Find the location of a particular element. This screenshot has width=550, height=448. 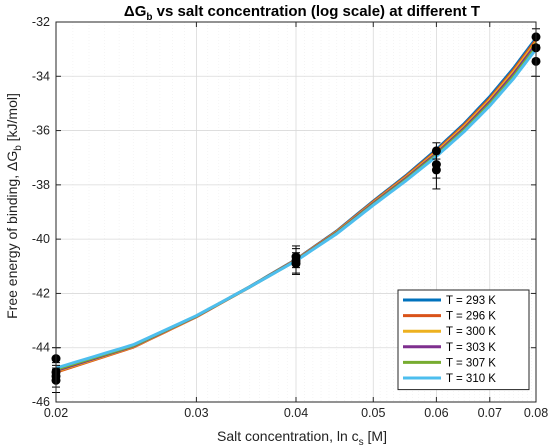

legend-box is located at coordinates (463, 340).